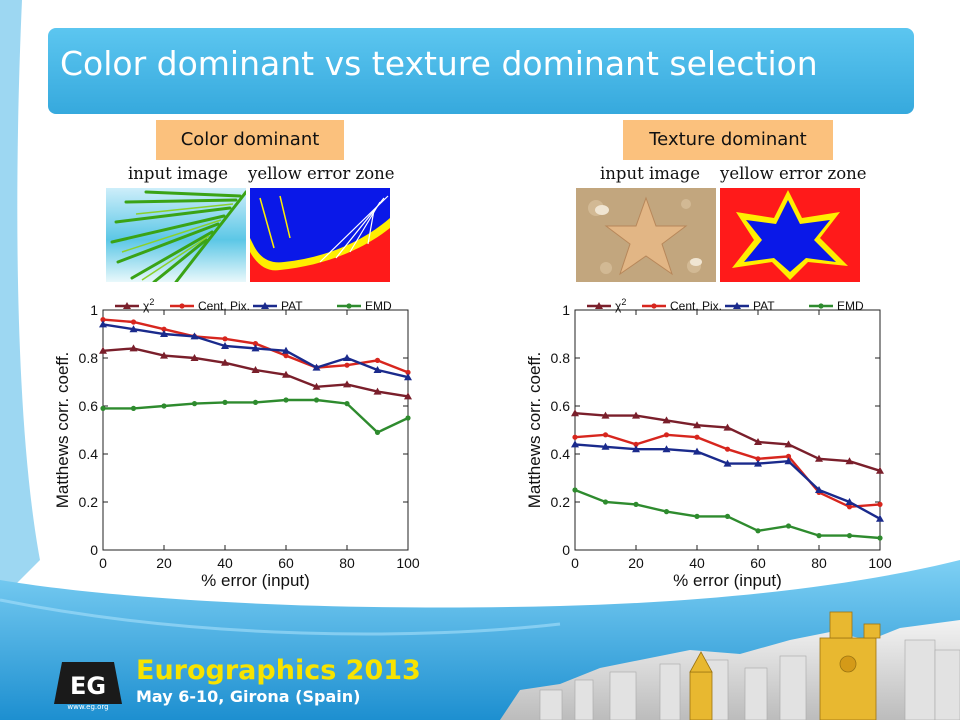  I want to click on x-axis-label: % error (input), so click(727, 580).